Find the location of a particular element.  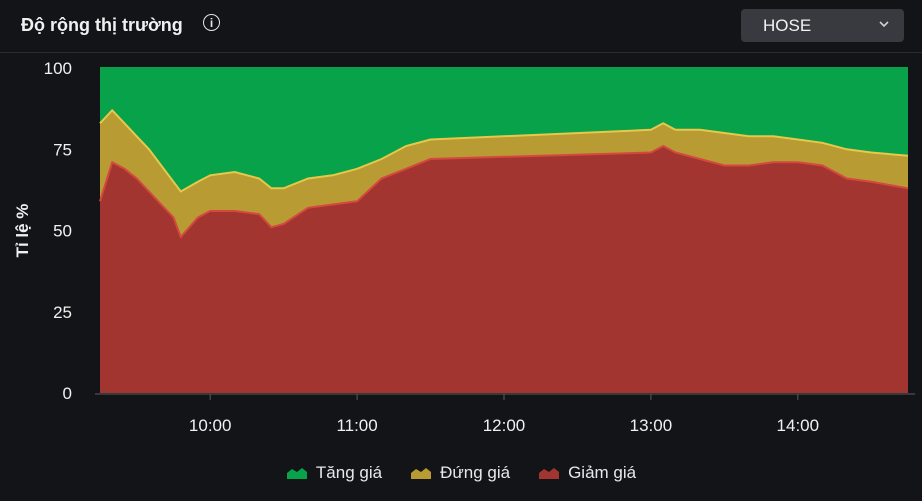

legend-item: Đứng giá is located at coordinates (460, 473).